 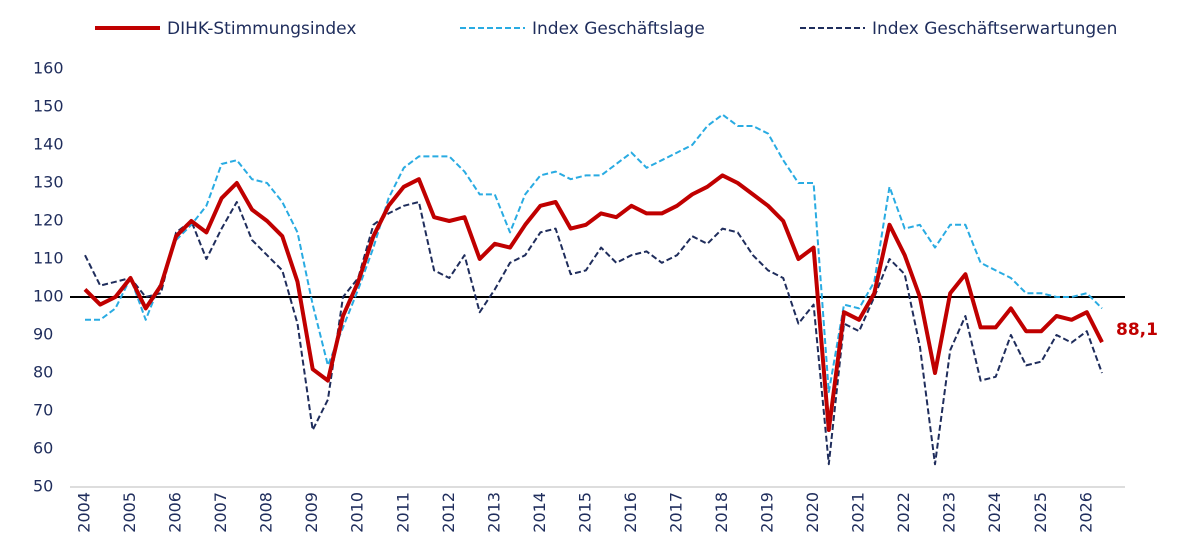 What do you see at coordinates (43, 410) in the screenshot?
I see `y-tick-label: 70` at bounding box center [43, 410].